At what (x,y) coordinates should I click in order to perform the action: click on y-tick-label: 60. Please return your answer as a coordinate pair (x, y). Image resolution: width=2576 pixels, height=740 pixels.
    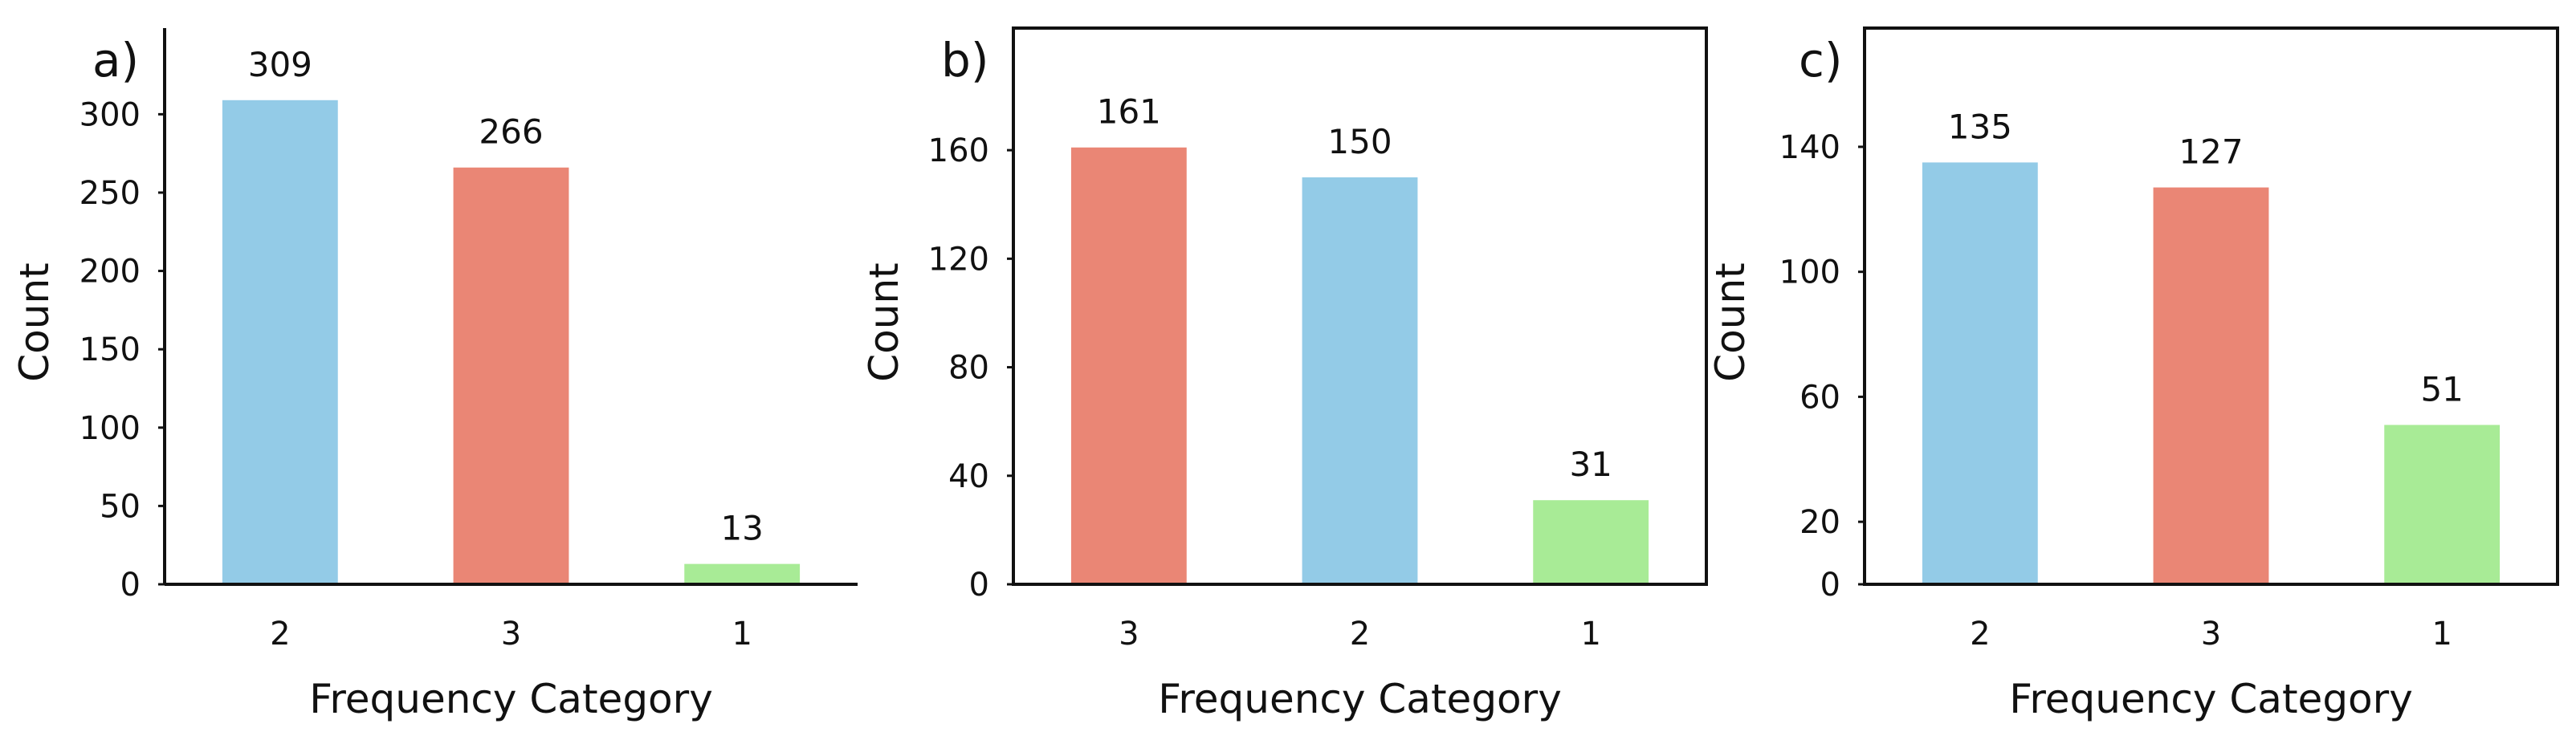
    Looking at the image, I should click on (1820, 397).